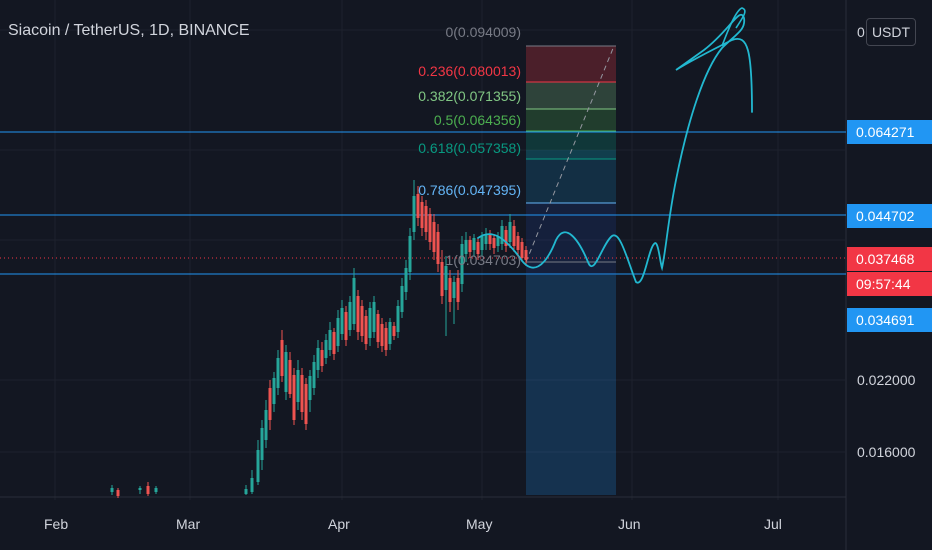  Describe the element at coordinates (886, 452) in the screenshot. I see `y-axis-label: 0.016000` at that location.